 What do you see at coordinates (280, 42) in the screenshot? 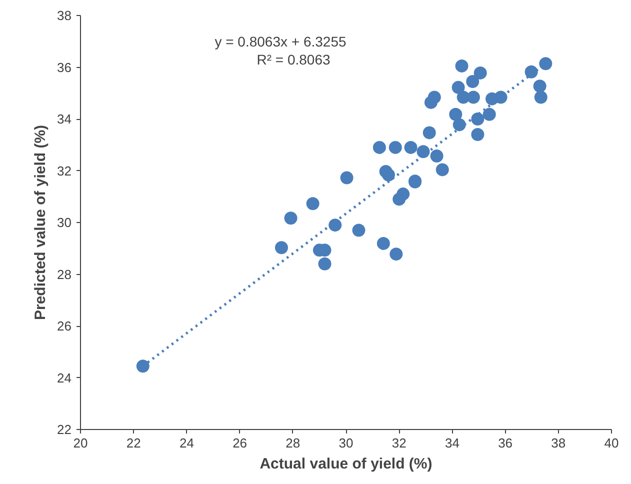
I see `annotation: y = 0.8063x + 6.3255` at bounding box center [280, 42].